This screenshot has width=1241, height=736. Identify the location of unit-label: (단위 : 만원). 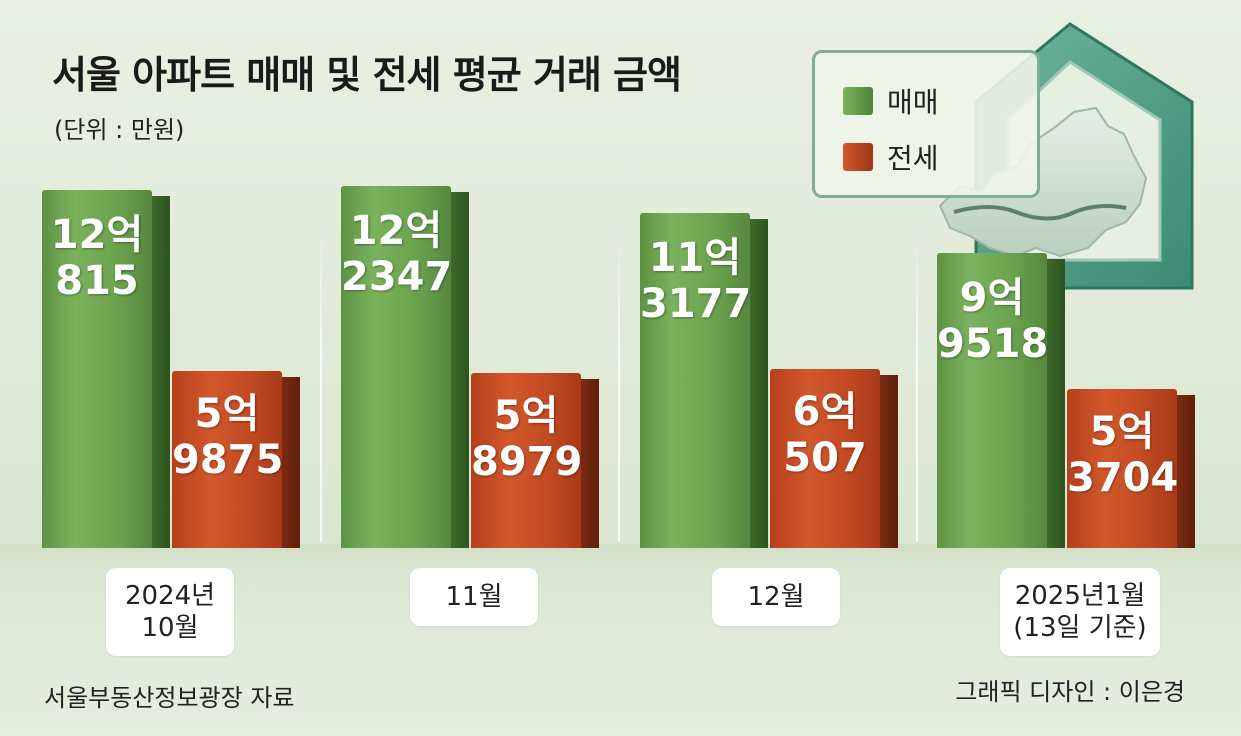
(119, 130).